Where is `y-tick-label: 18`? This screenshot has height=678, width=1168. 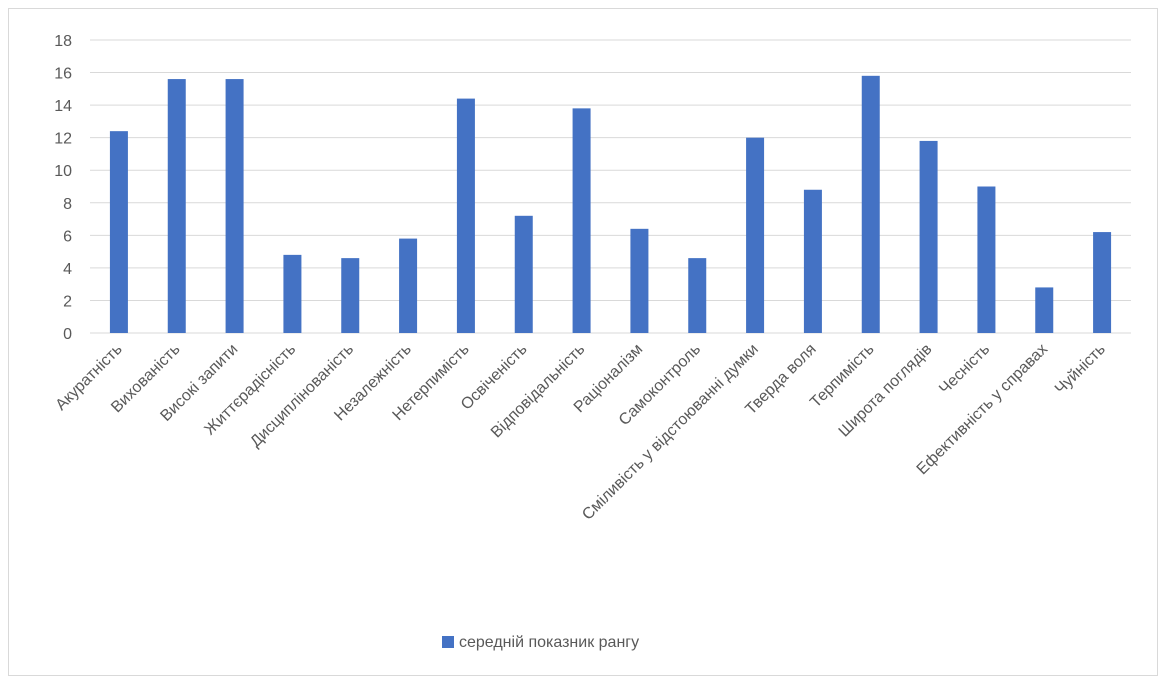 y-tick-label: 18 is located at coordinates (63, 41).